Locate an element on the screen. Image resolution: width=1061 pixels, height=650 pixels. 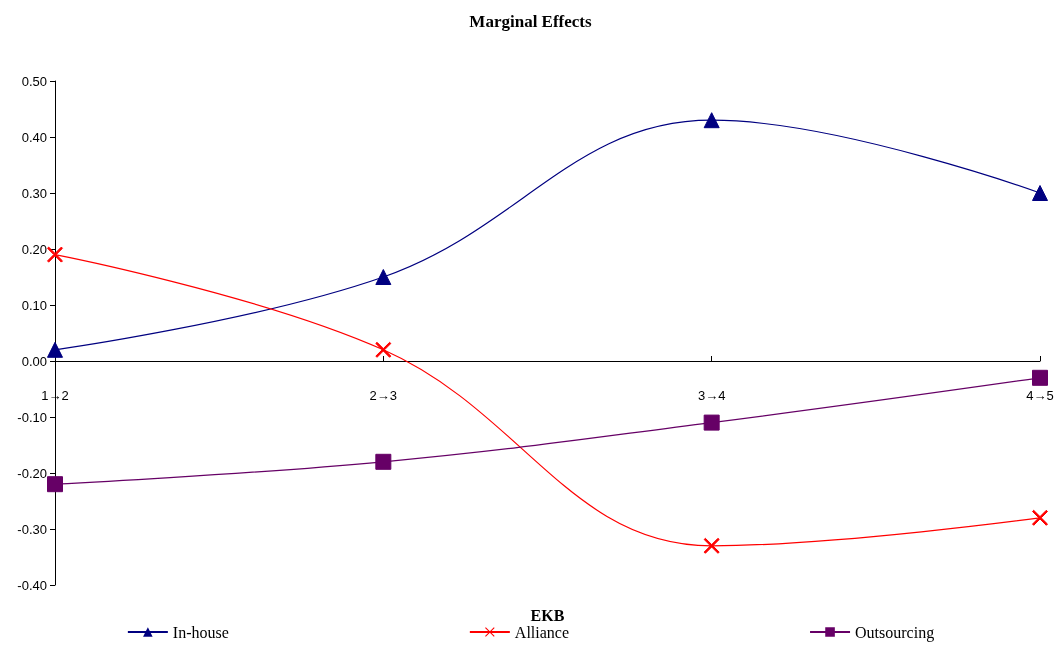
x-axis-title: EKB is located at coordinates (547, 615).